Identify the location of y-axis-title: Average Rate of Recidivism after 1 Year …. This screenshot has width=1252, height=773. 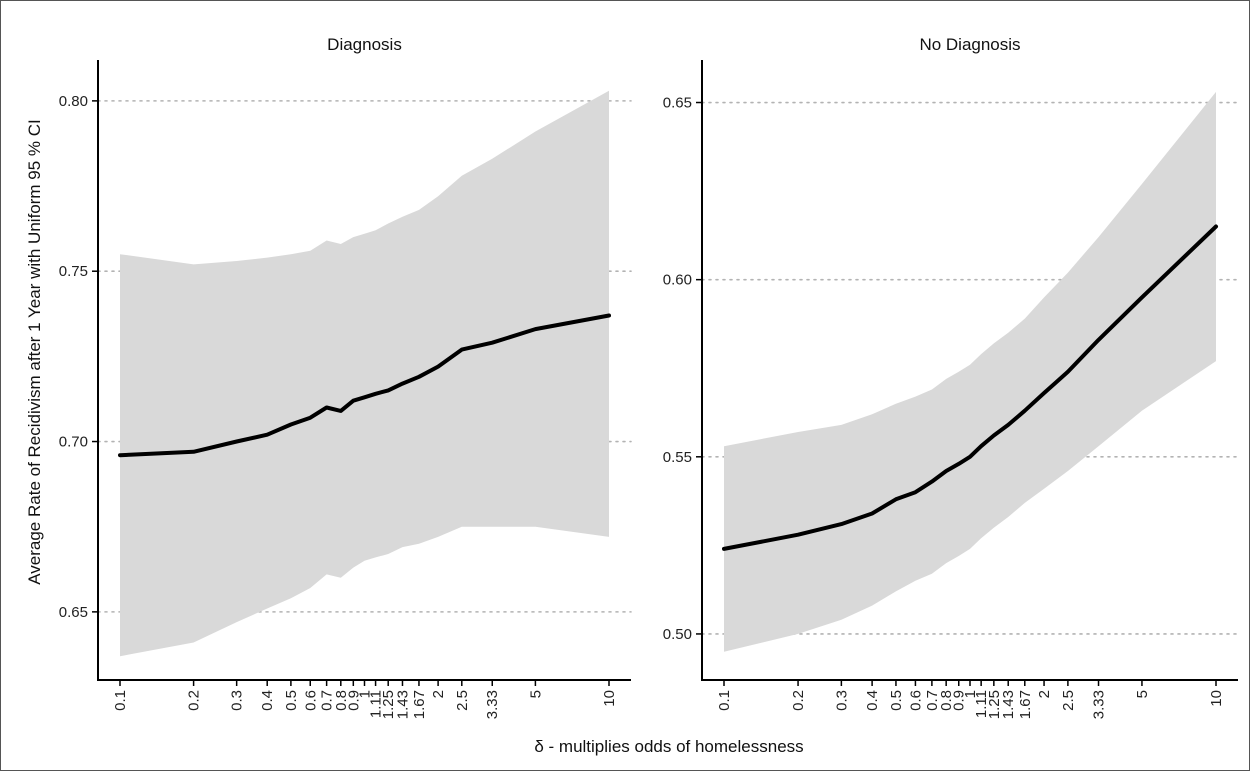
(34, 352).